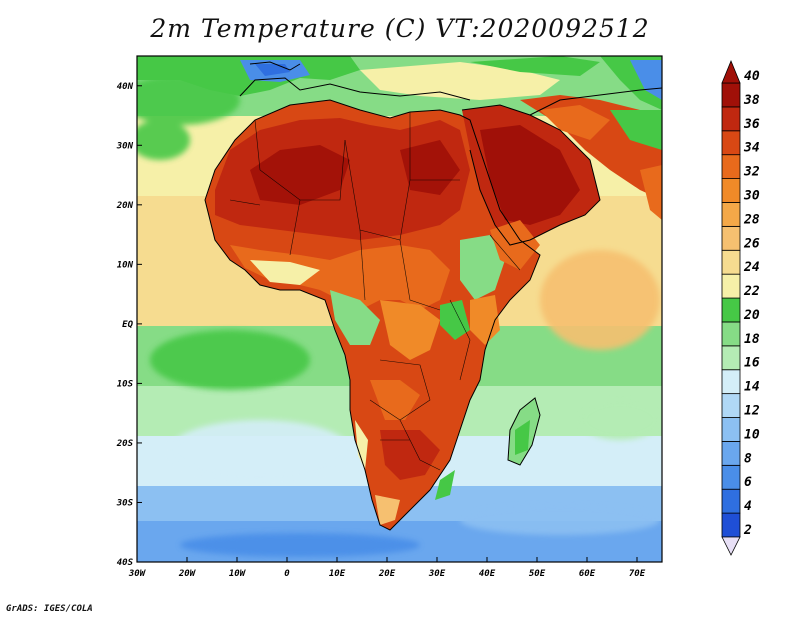 The height and width of the screenshot is (618, 800). Describe the element at coordinates (731, 546) in the screenshot. I see `colorbar-min-arrow` at that location.